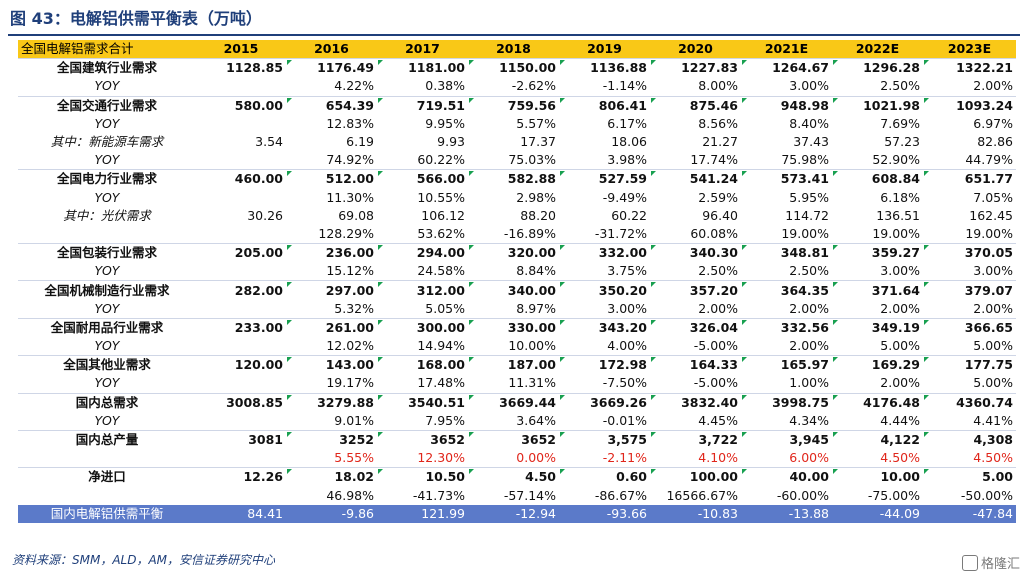  Describe the element at coordinates (969, 68) in the screenshot. I see `table-cell: 1322.21` at that location.